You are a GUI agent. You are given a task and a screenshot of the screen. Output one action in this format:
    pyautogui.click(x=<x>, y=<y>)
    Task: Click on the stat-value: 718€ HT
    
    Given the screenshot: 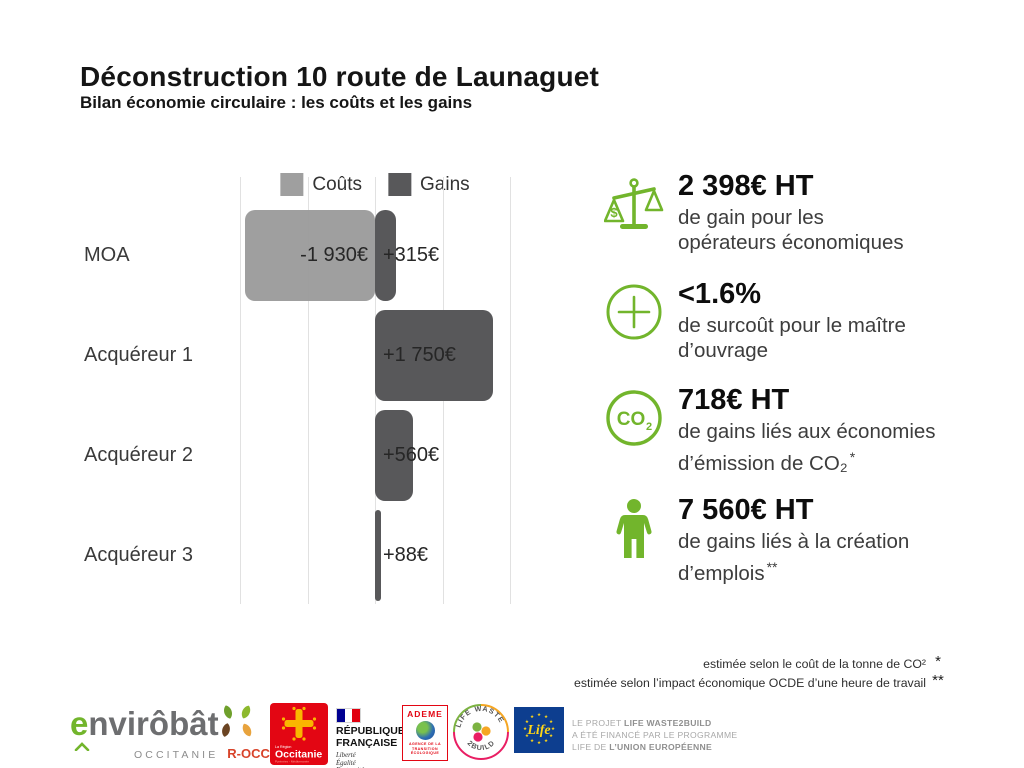 What is the action you would take?
    pyautogui.click(x=734, y=400)
    